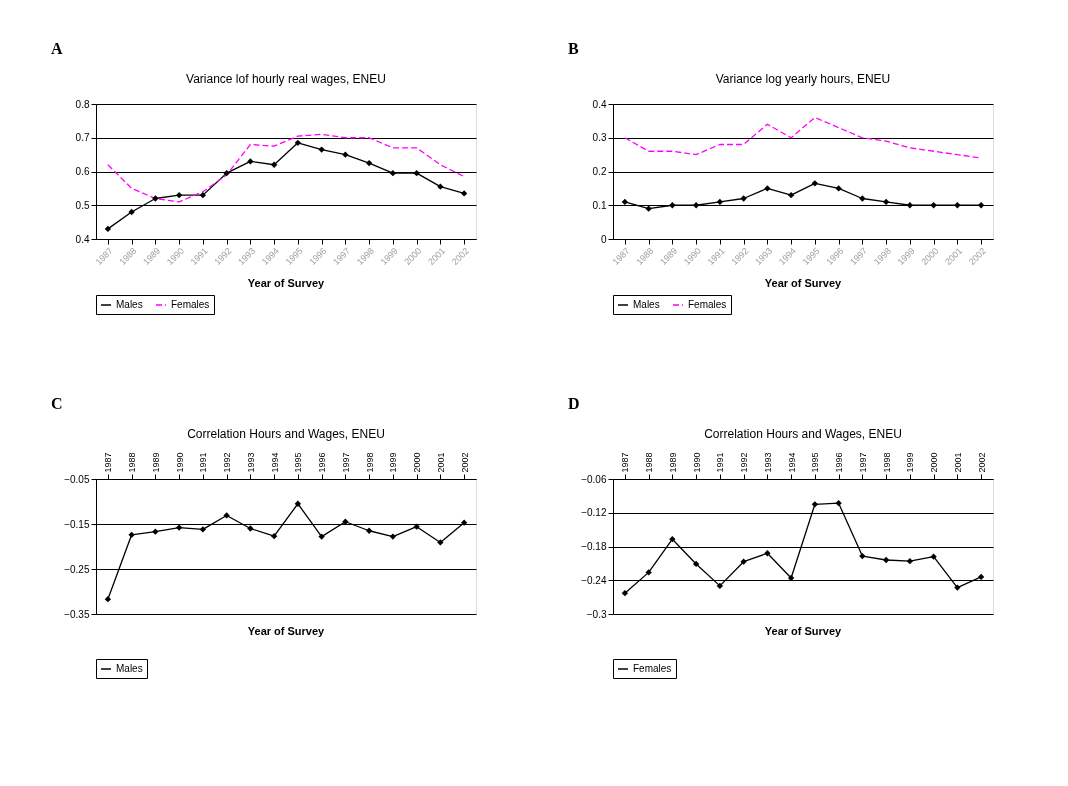  What do you see at coordinates (803, 79) in the screenshot?
I see `chart-title: Variance log yearly hours, ENEU` at bounding box center [803, 79].